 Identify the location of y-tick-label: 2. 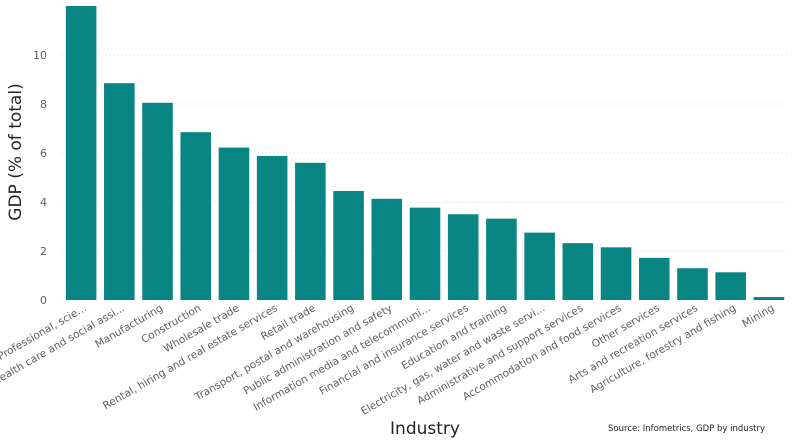
(43, 251).